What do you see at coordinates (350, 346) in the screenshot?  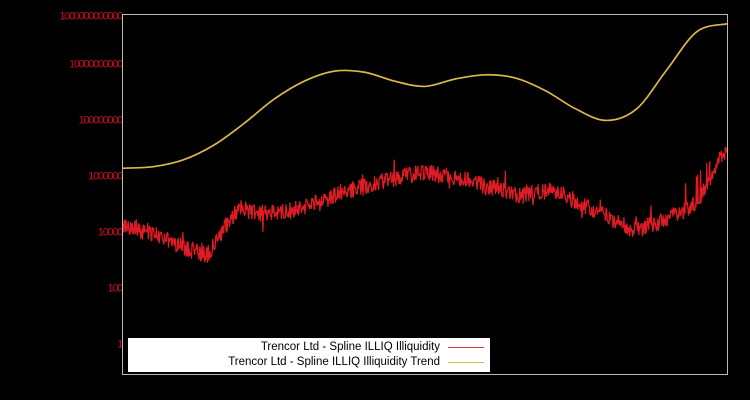 I see `legend-label-illiquidity: Trencor Ltd - Spline ILLIQ Illiquidity` at bounding box center [350, 346].